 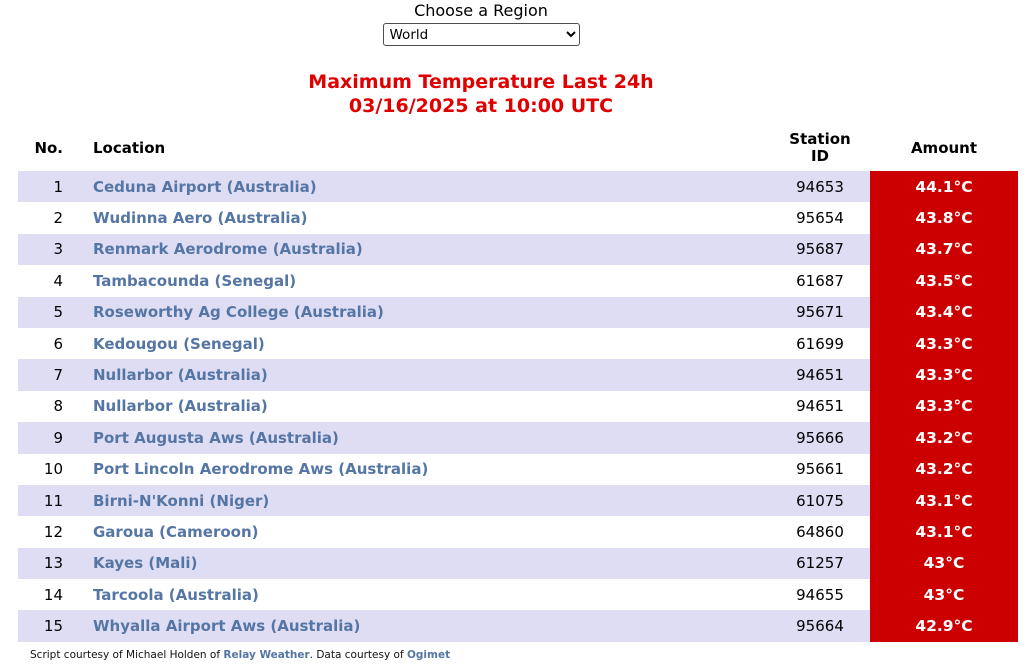 What do you see at coordinates (53, 563) in the screenshot?
I see `row-number: 13` at bounding box center [53, 563].